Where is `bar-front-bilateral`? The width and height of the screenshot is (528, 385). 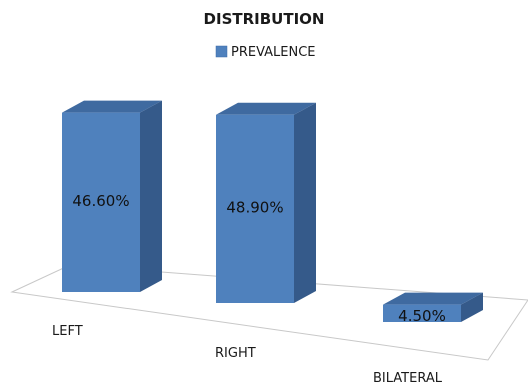 bar-front-bilateral is located at coordinates (422, 313).